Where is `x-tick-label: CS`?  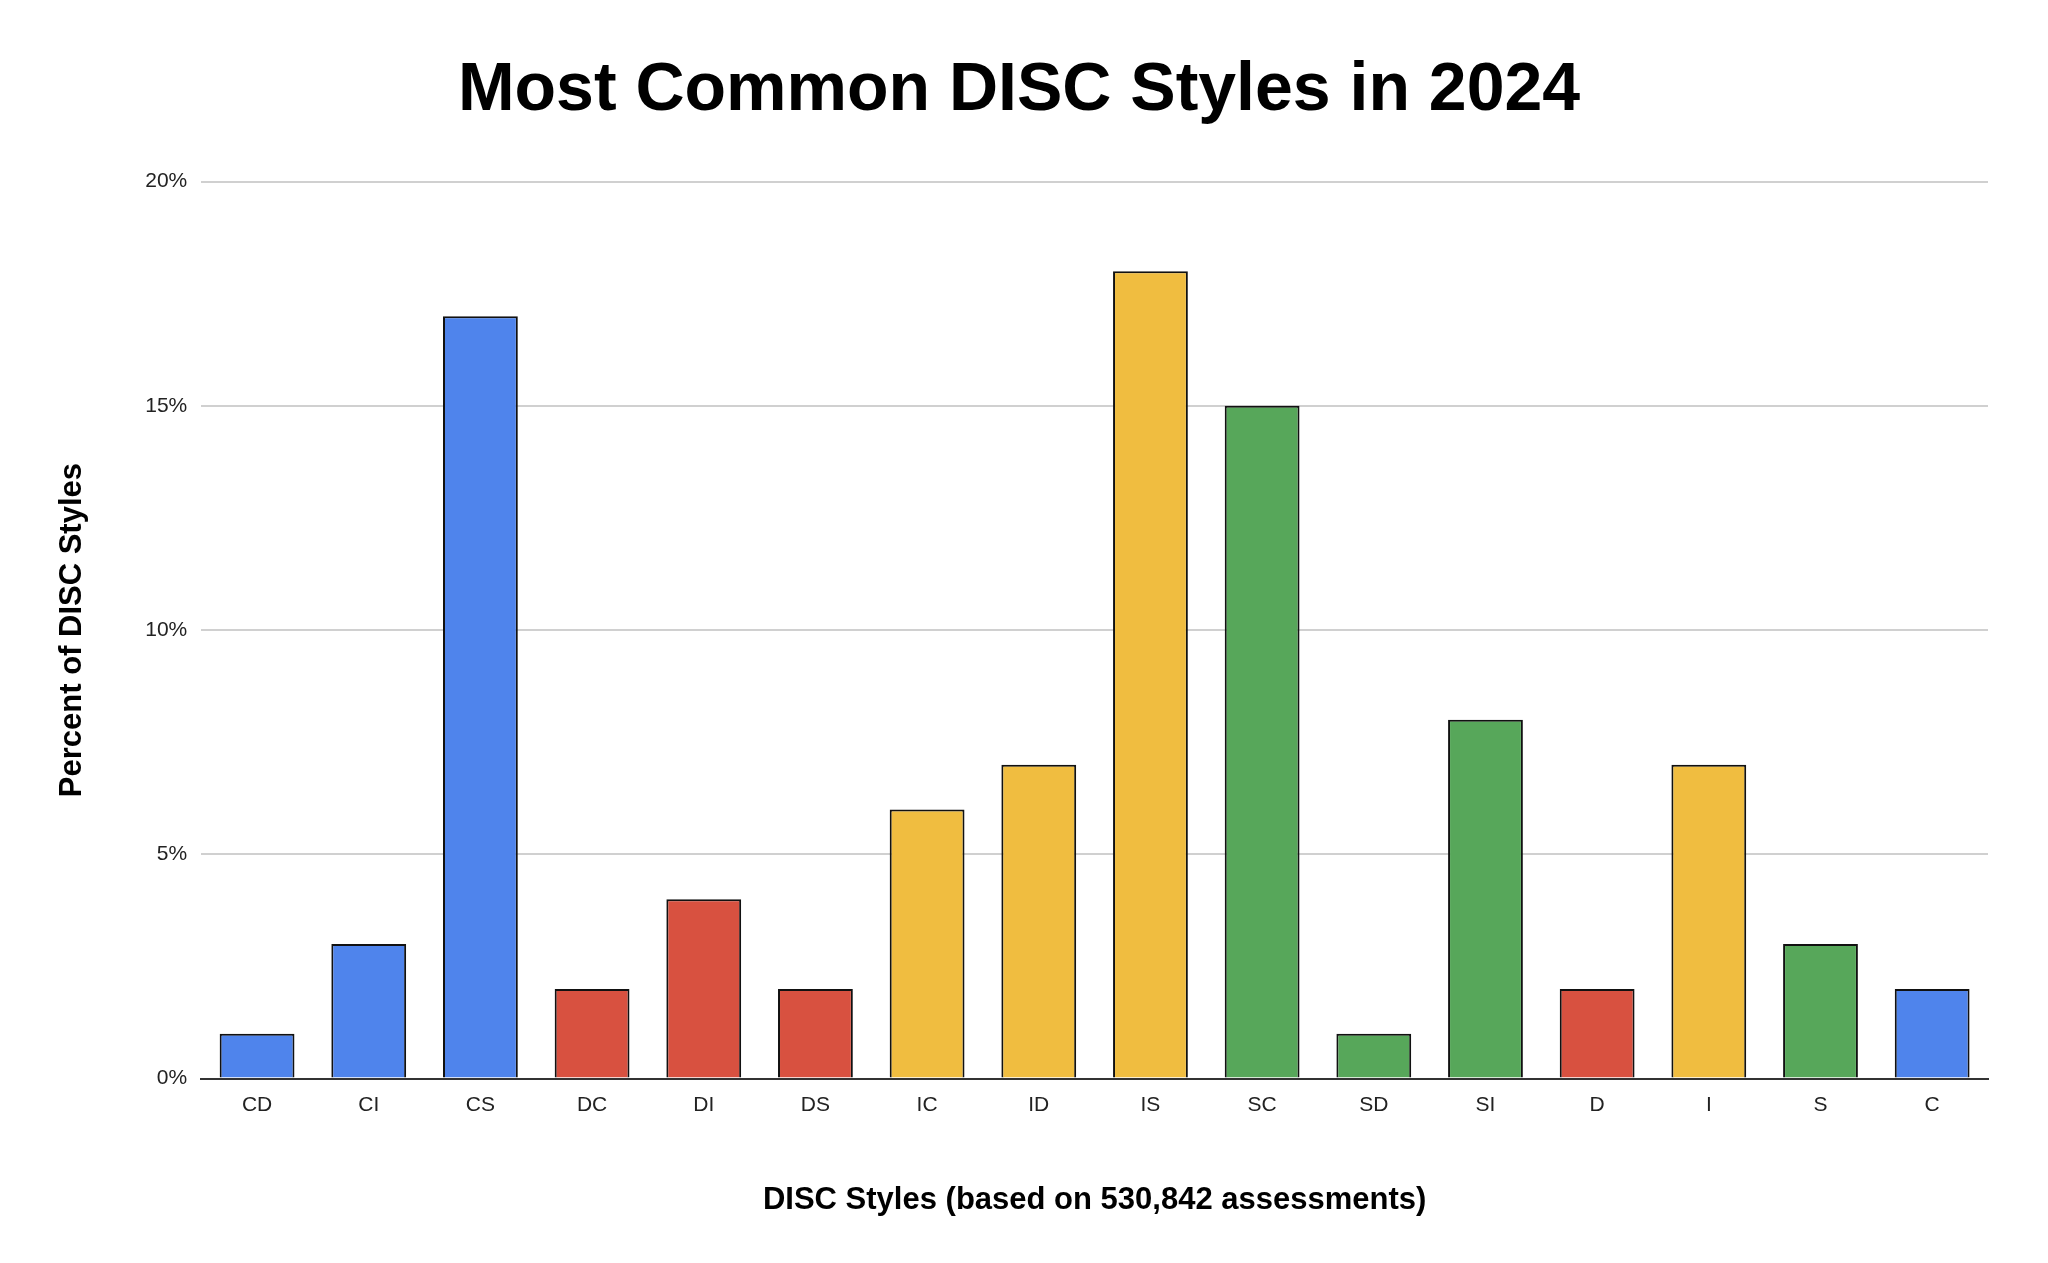 x-tick-label: CS is located at coordinates (480, 1103).